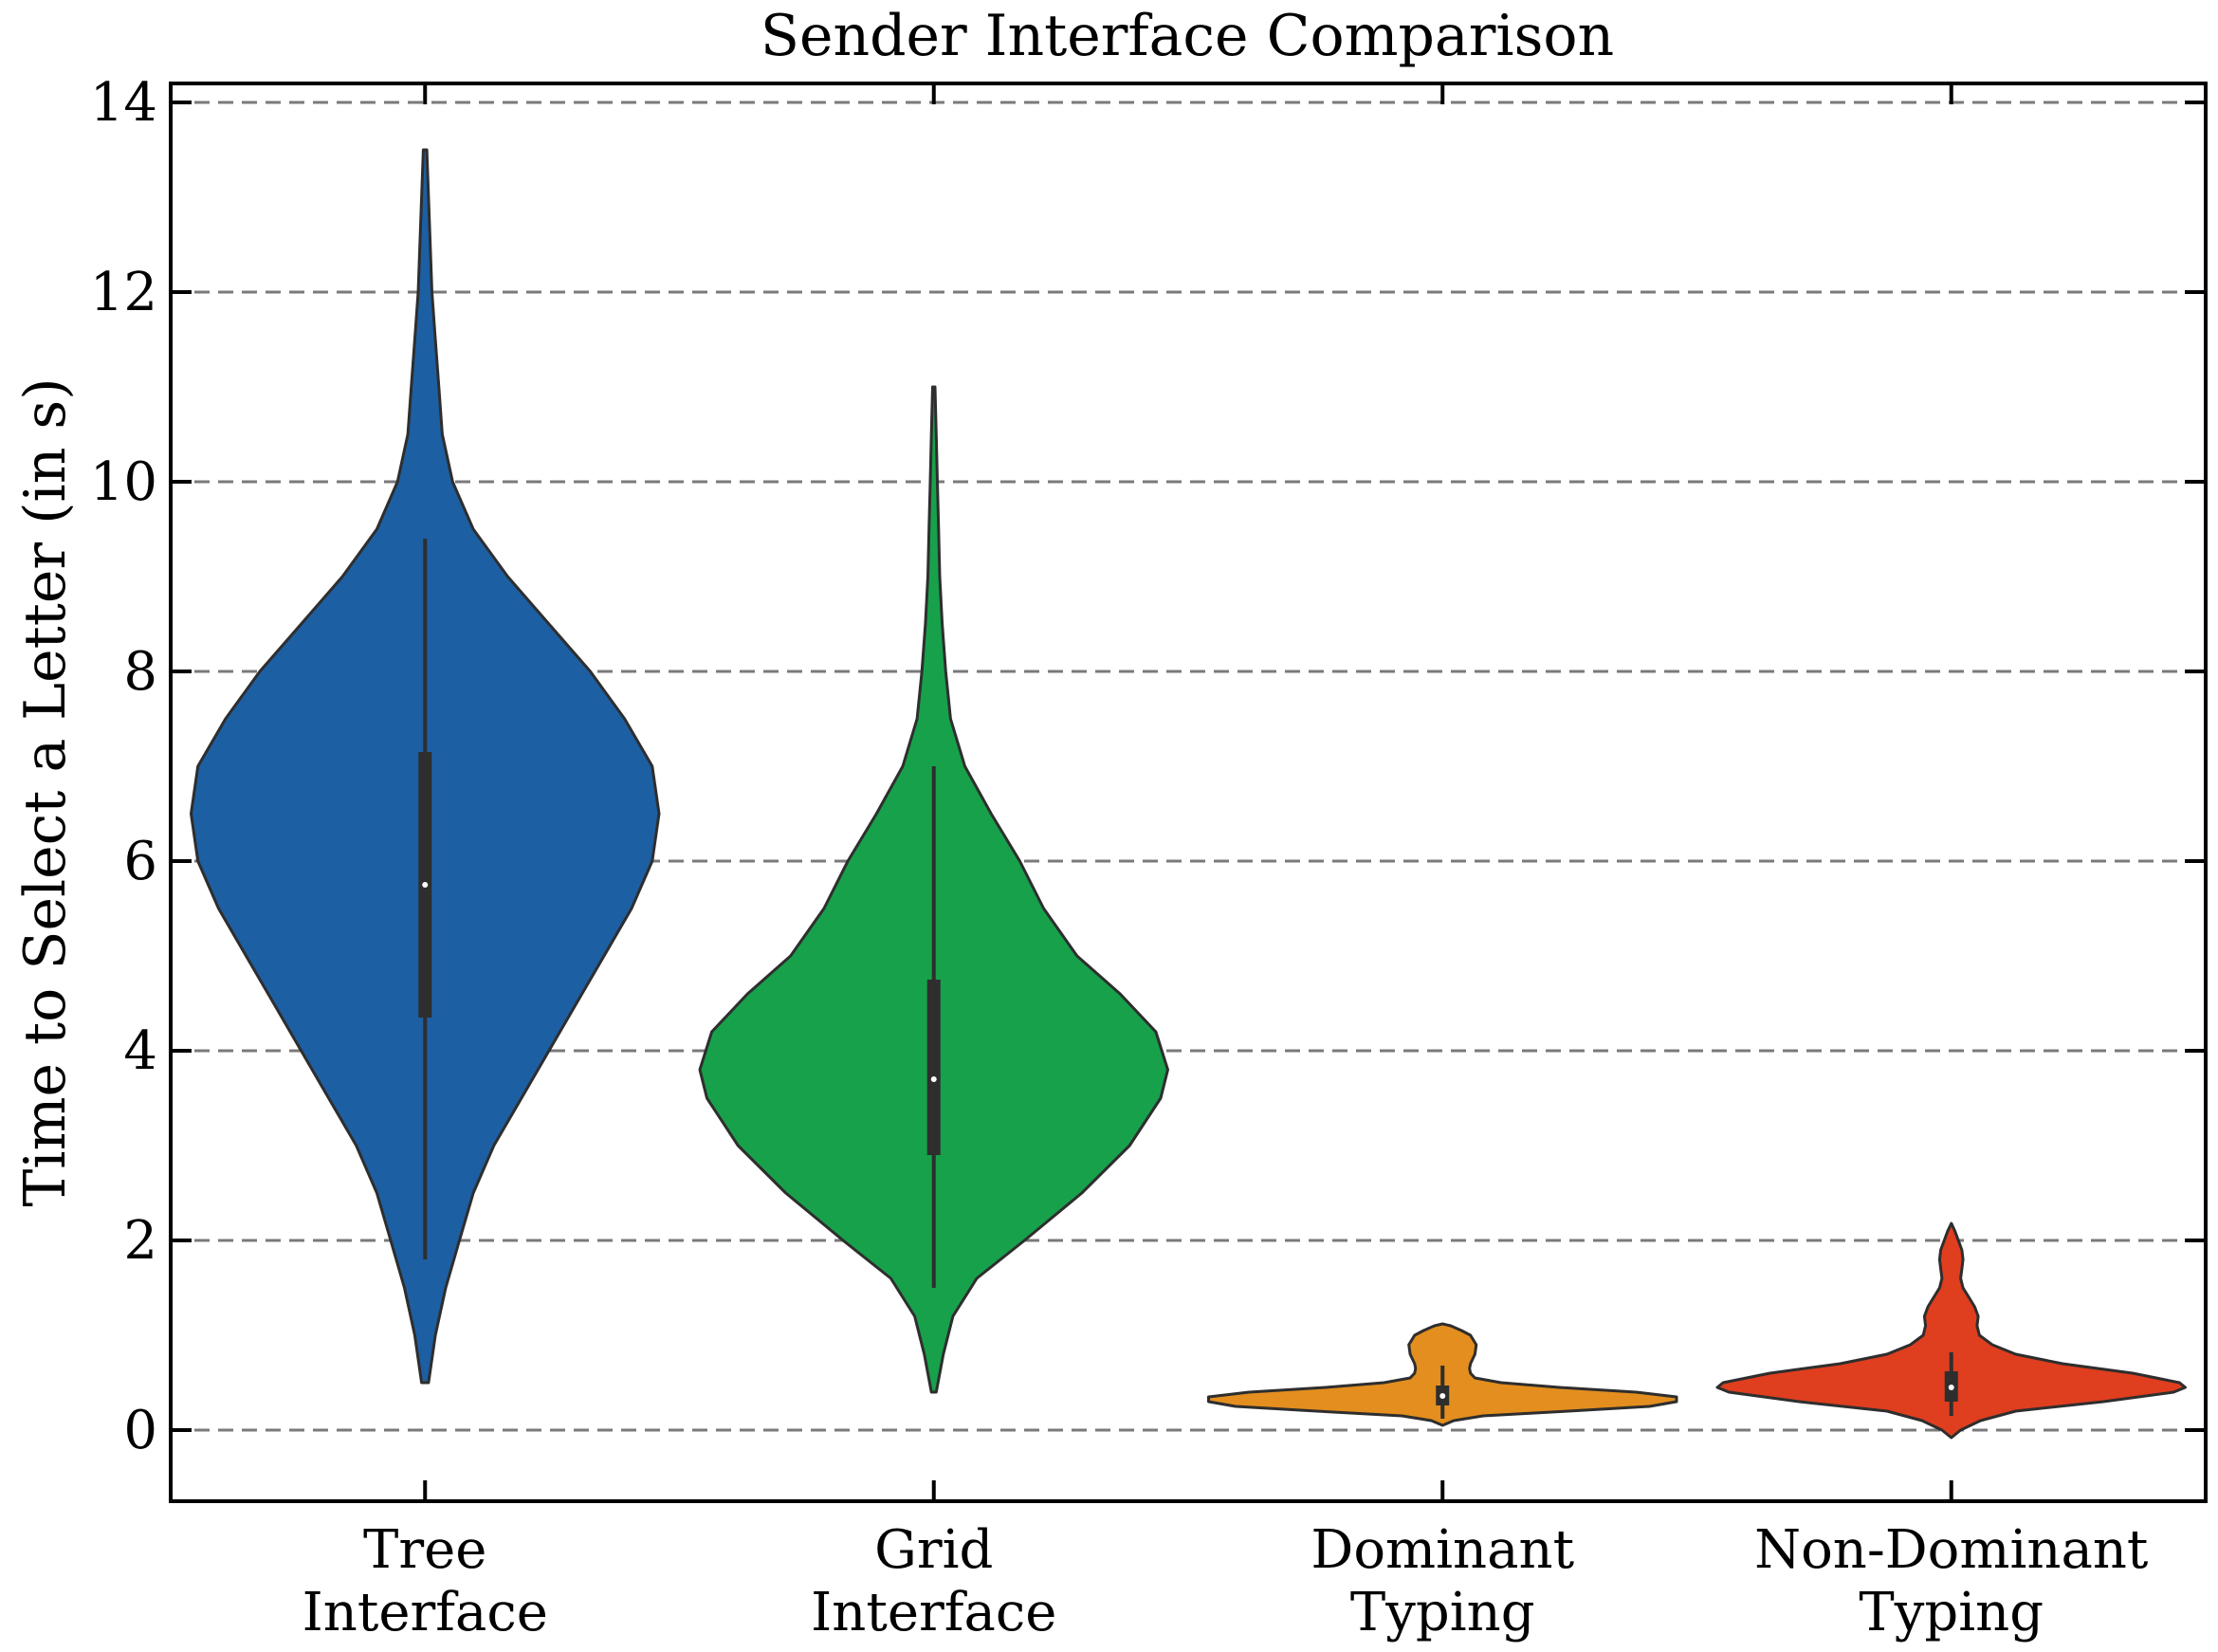  What do you see at coordinates (1952, 1550) in the screenshot?
I see `x-tick-label: Non-Dominant` at bounding box center [1952, 1550].